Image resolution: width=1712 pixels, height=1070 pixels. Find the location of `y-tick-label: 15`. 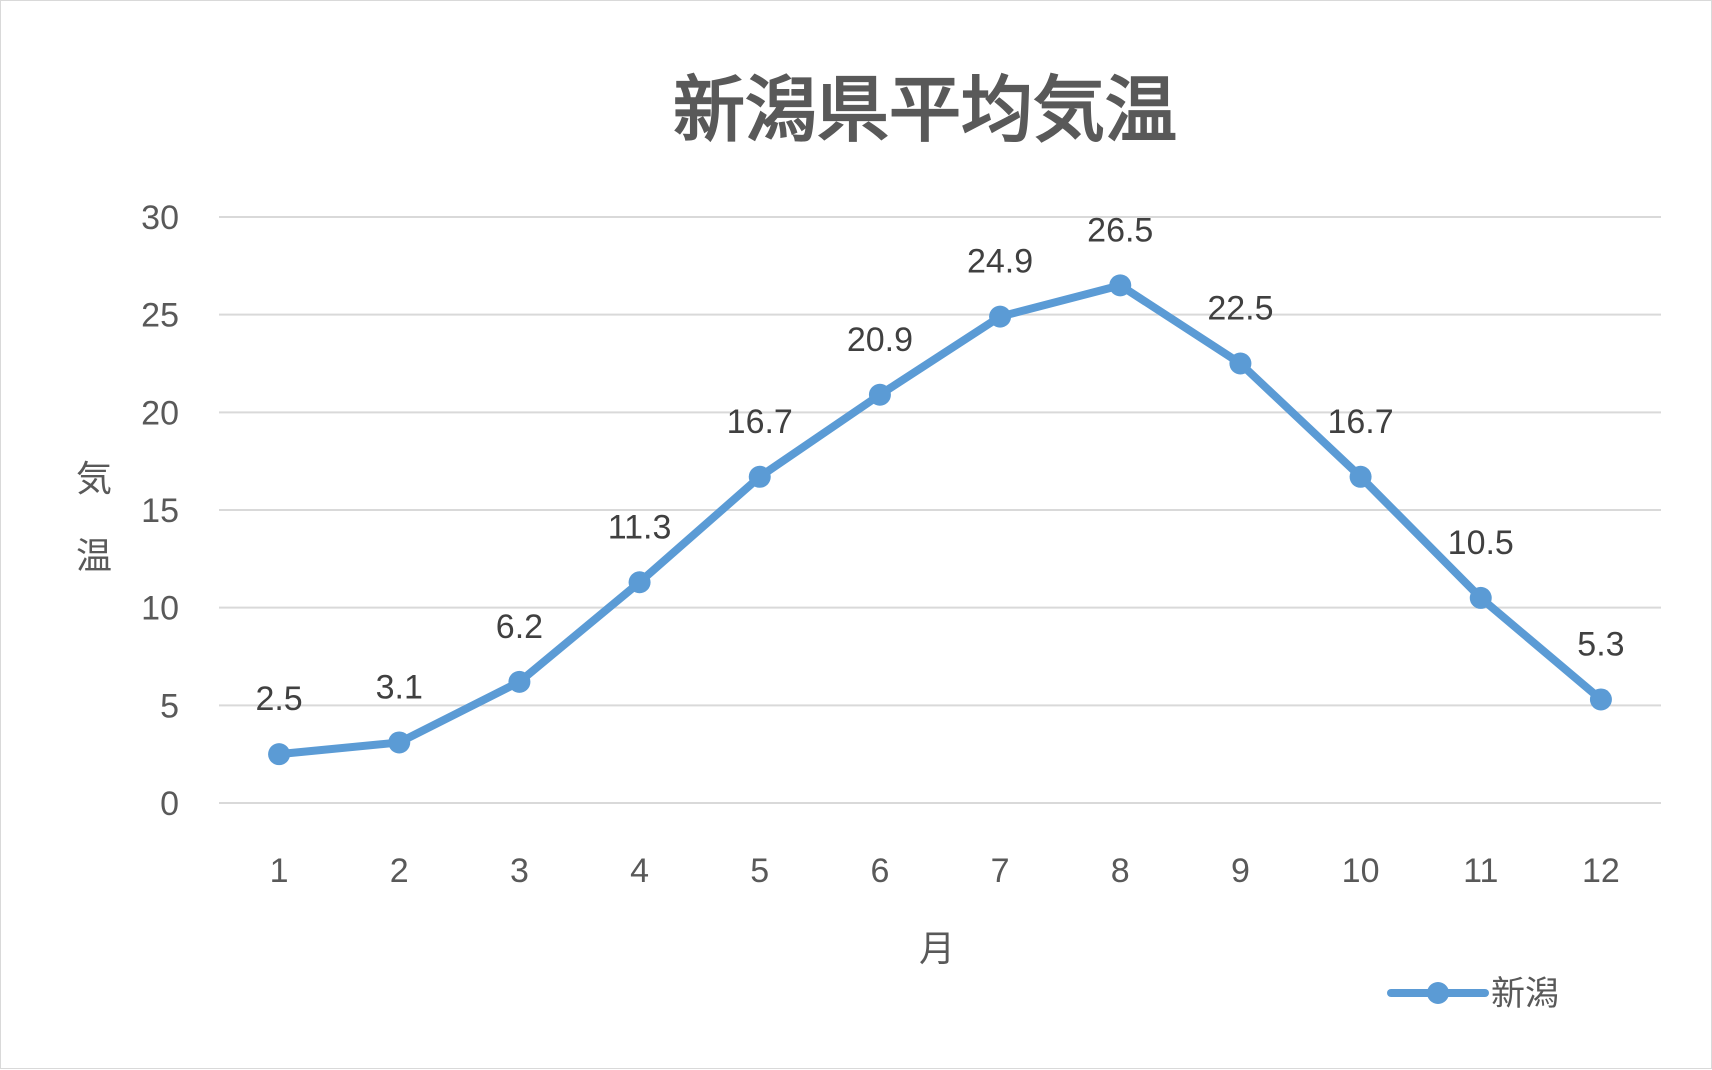

y-tick-label: 15 is located at coordinates (160, 511).